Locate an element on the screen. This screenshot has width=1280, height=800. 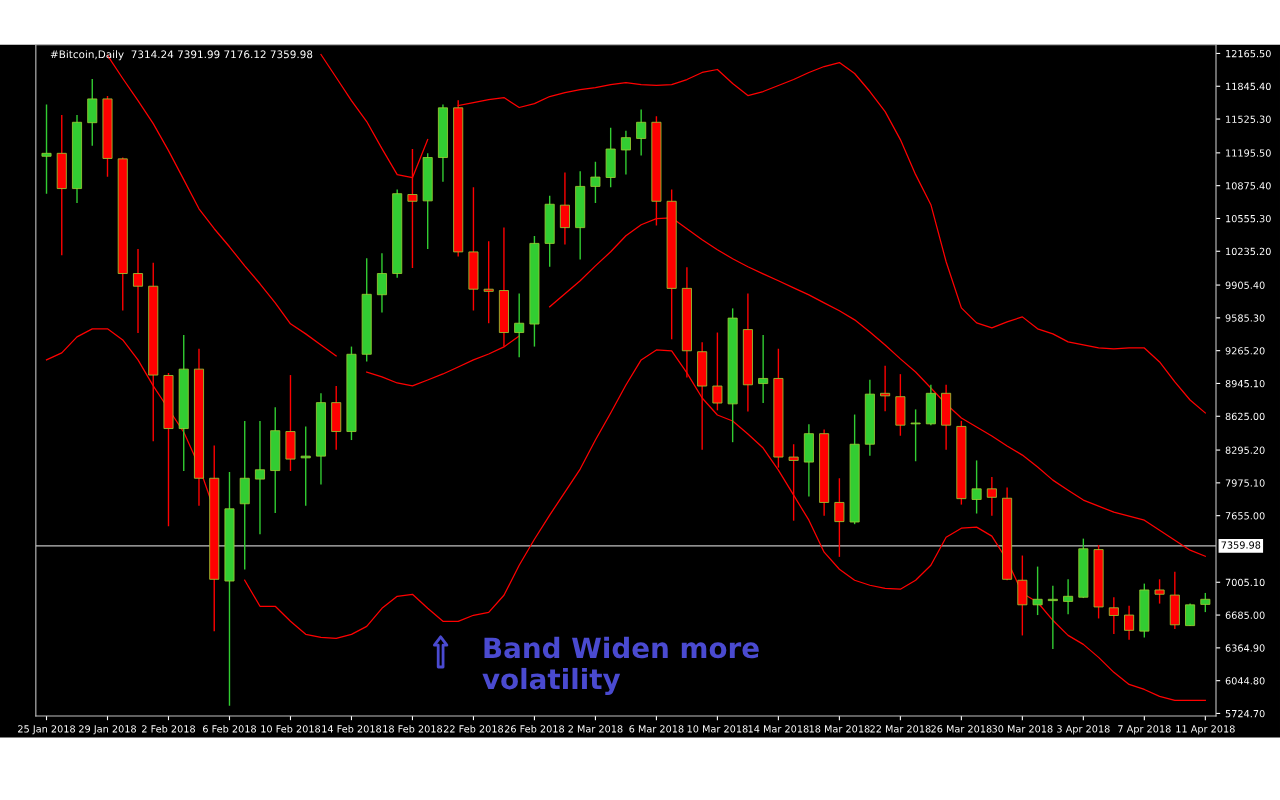
x-tick-label: 2 Mar 2018 is located at coordinates (595, 729).